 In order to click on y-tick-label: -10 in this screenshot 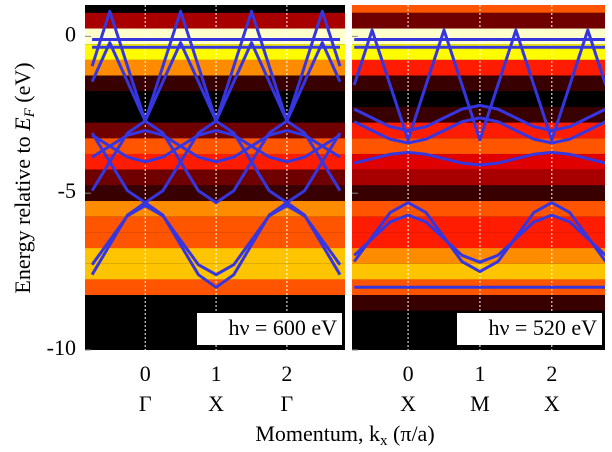, I will do `click(61, 347)`.